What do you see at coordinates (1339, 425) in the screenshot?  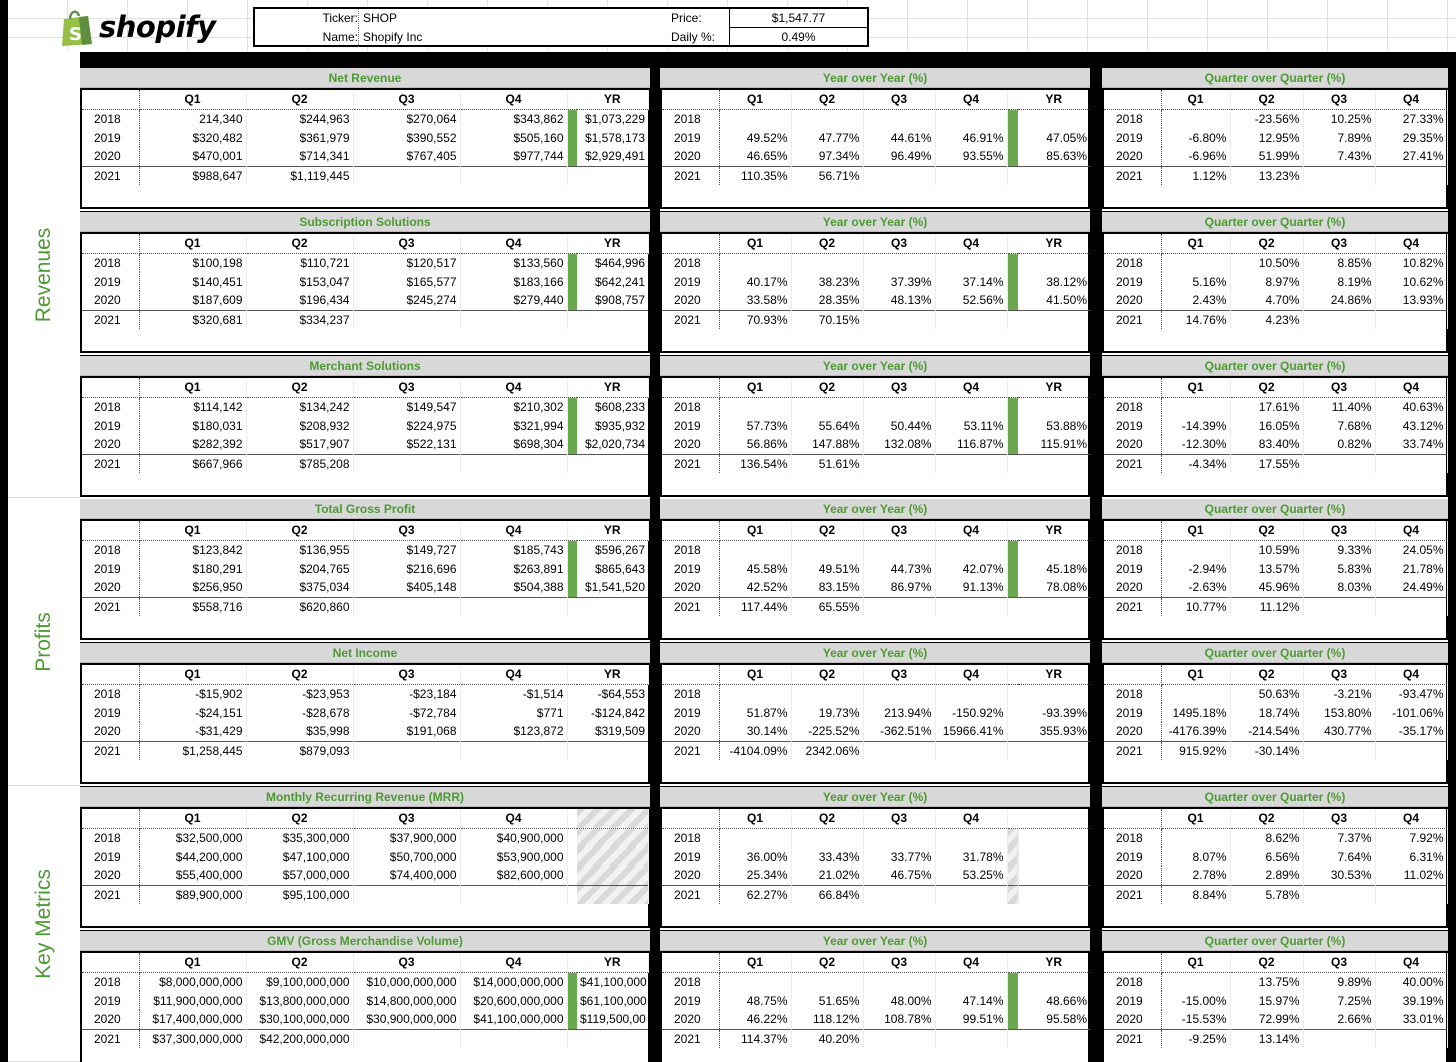 I see `value-cell: 7.68%` at bounding box center [1339, 425].